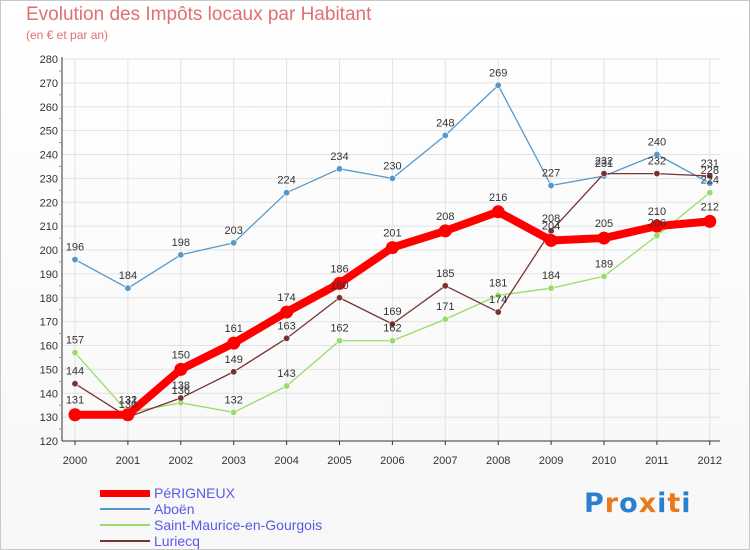 The image size is (750, 550). Describe the element at coordinates (392, 312) in the screenshot. I see `data-label: 169` at that location.